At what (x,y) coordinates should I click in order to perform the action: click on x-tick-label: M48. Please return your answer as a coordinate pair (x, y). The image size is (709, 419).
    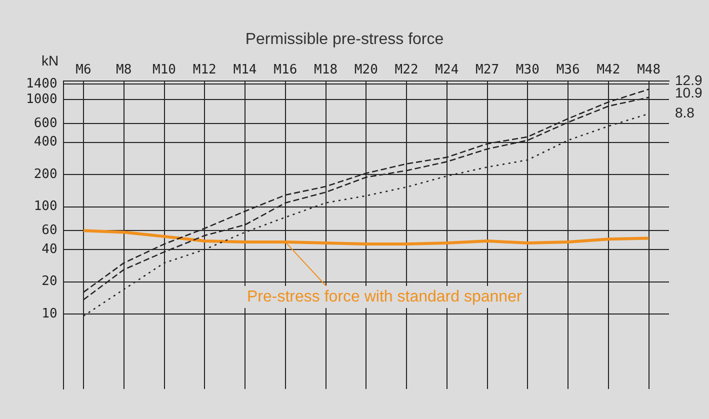
    Looking at the image, I should click on (649, 70).